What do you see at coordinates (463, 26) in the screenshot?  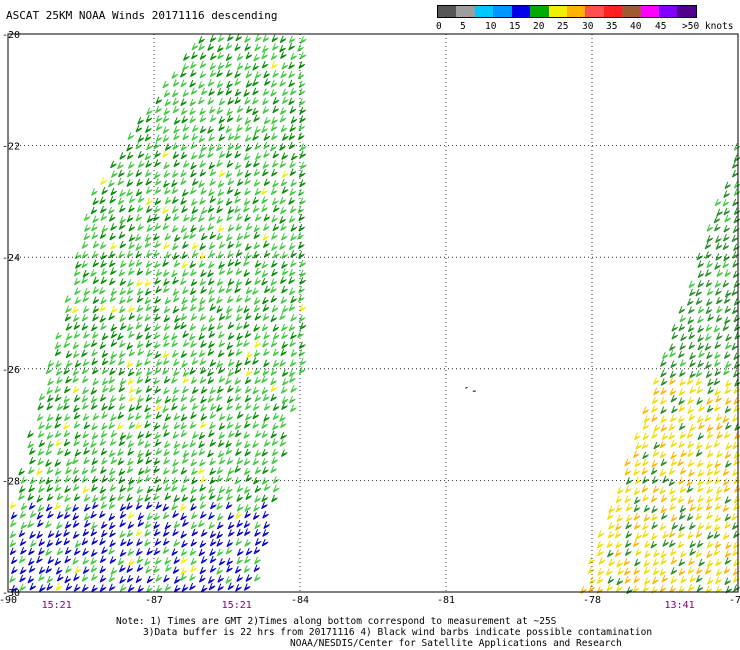 I see `colorbar-label: 5` at bounding box center [463, 26].